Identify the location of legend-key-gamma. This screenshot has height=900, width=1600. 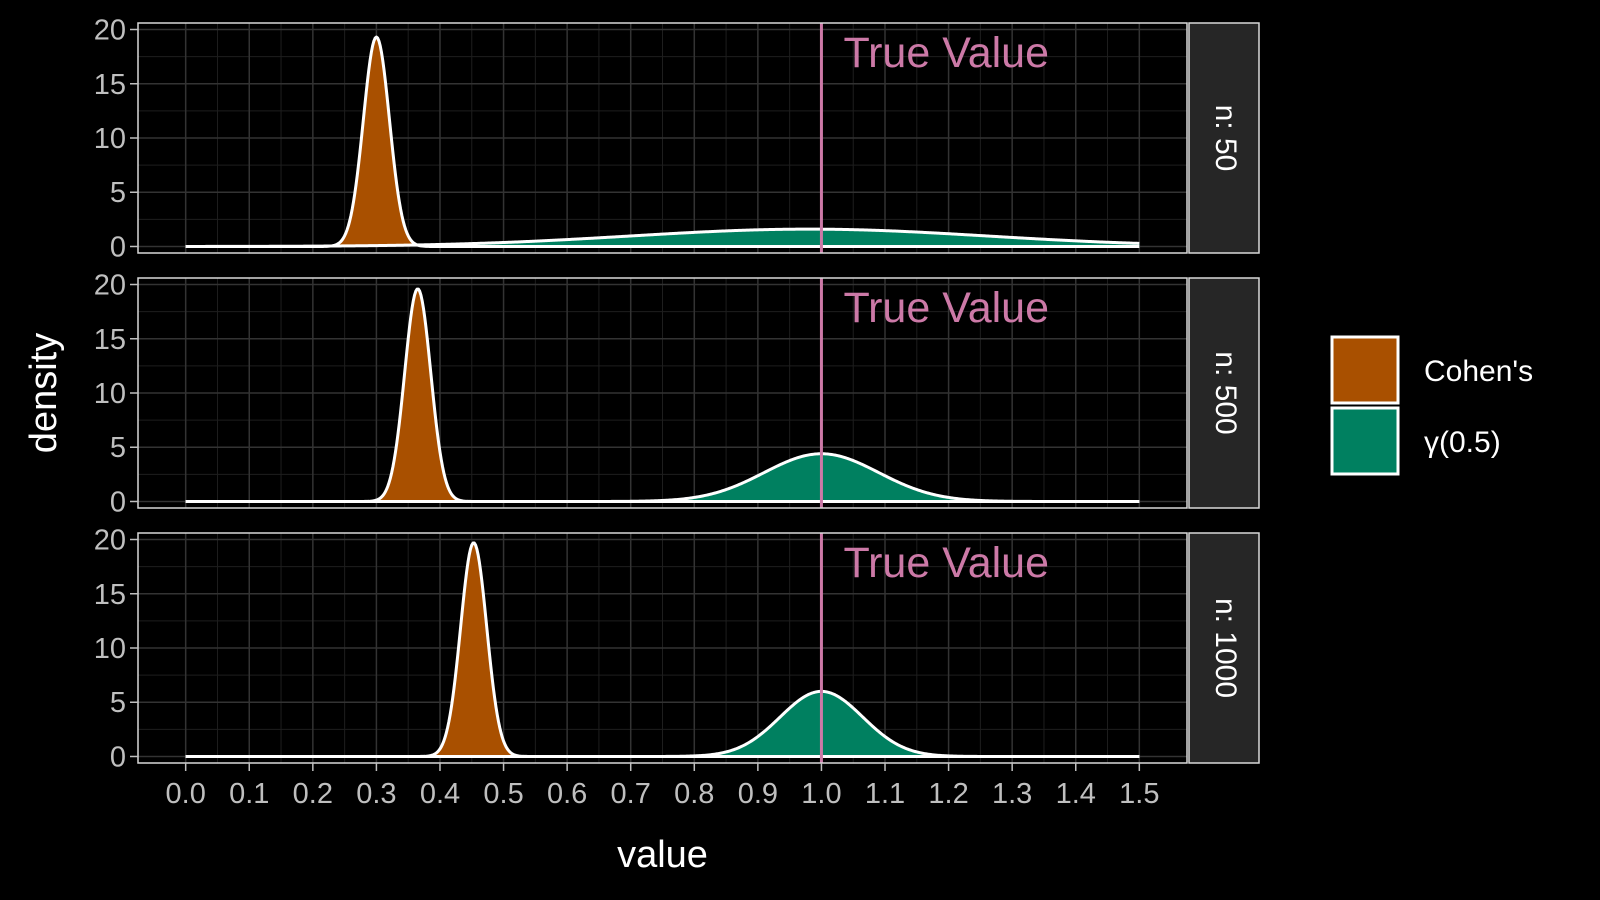
(1365, 441).